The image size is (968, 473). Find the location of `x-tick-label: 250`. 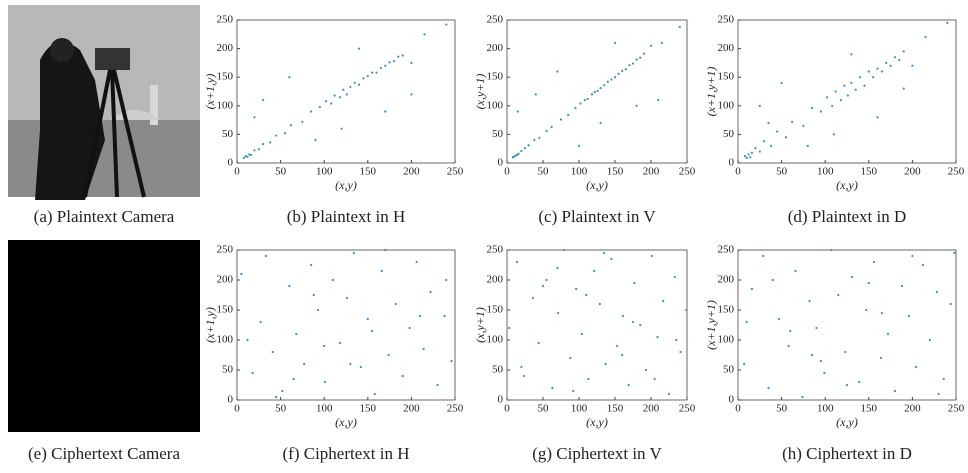

x-tick-label: 250 is located at coordinates (687, 172).